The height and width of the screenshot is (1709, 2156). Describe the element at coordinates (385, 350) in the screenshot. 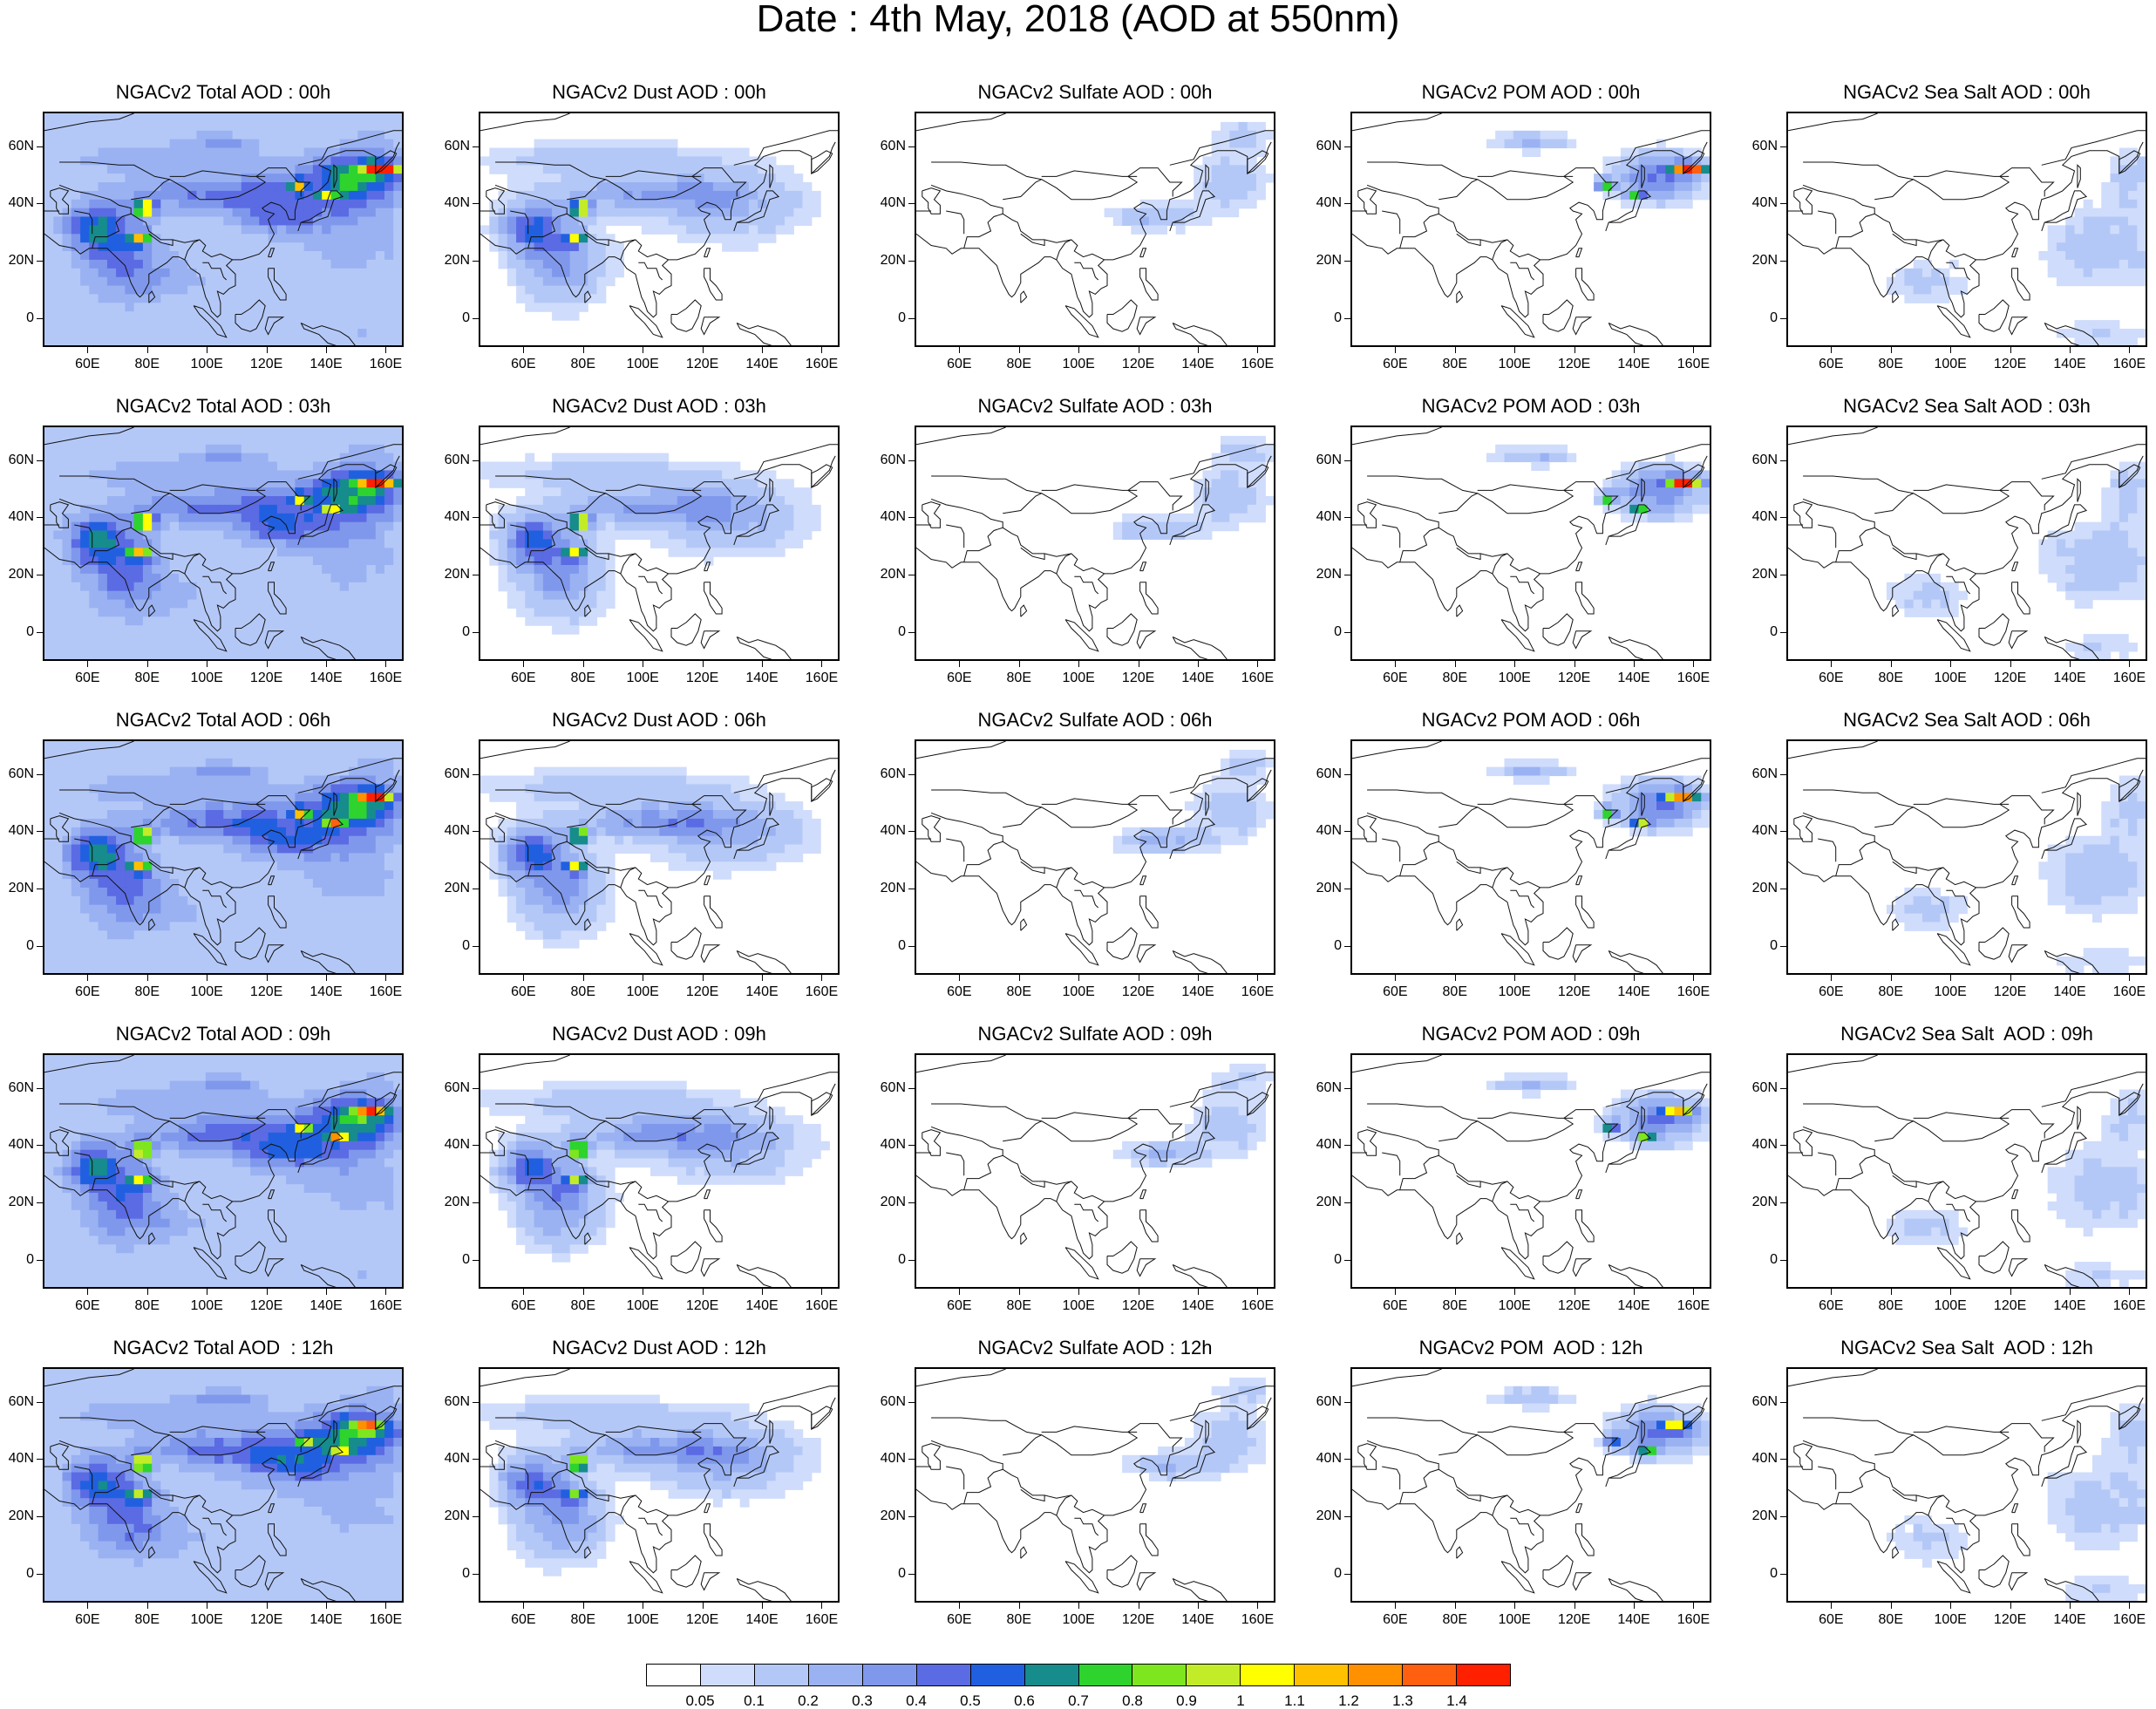

I see `lon-tick` at that location.